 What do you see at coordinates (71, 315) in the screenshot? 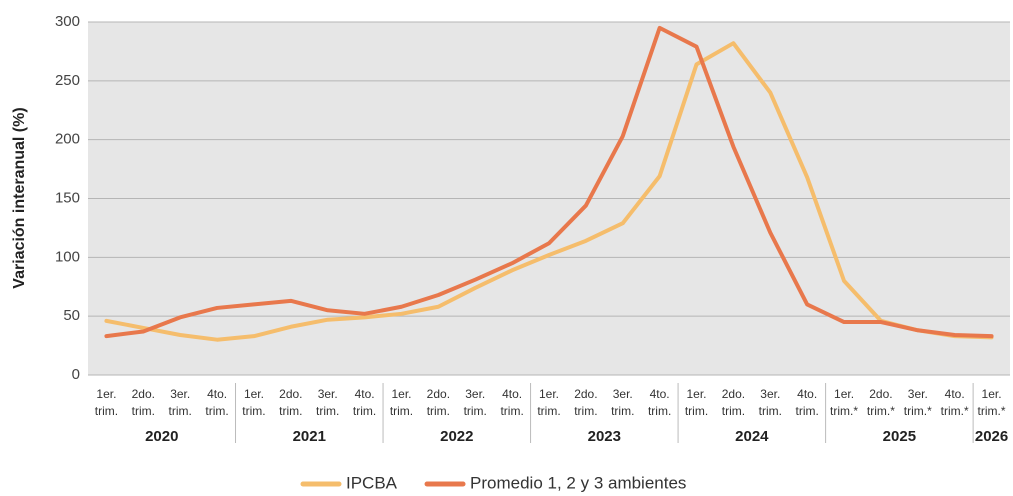
I see `y-tick-label: 50` at bounding box center [71, 315].